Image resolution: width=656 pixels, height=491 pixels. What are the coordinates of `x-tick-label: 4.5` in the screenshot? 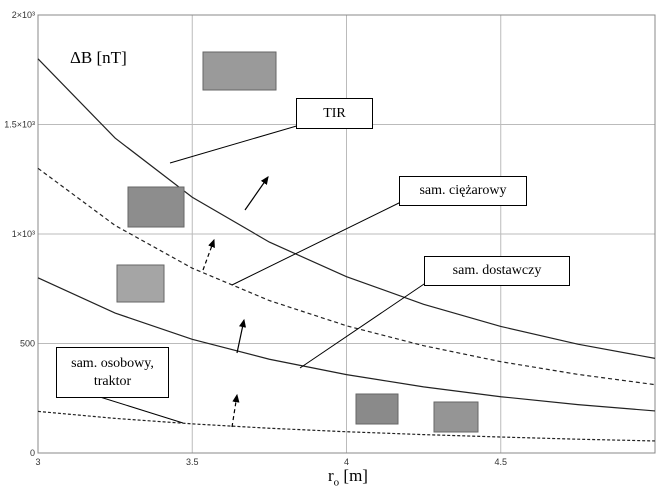 It's located at (500, 462).